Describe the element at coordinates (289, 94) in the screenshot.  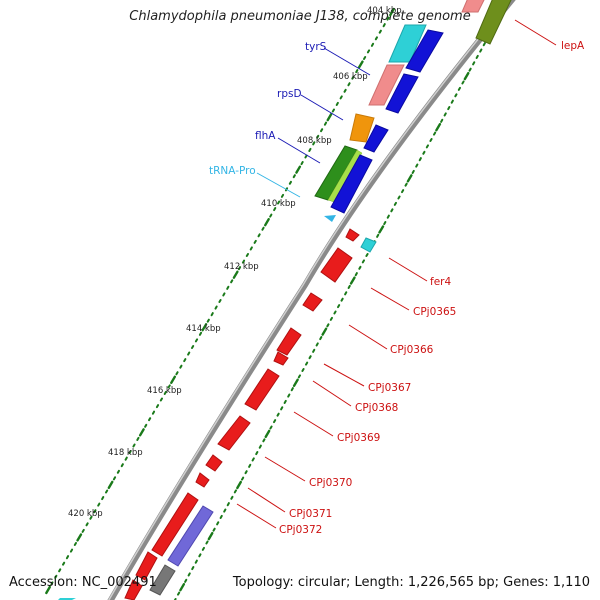
I see `label-rpsD: rpsD` at that location.